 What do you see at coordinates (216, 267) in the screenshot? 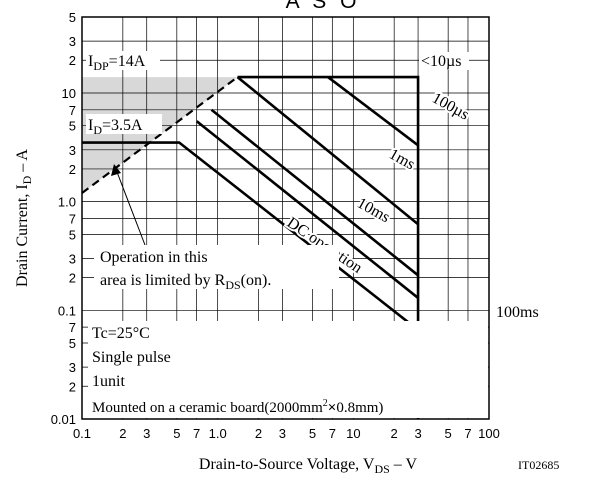
I see `operation-label-bg` at bounding box center [216, 267].